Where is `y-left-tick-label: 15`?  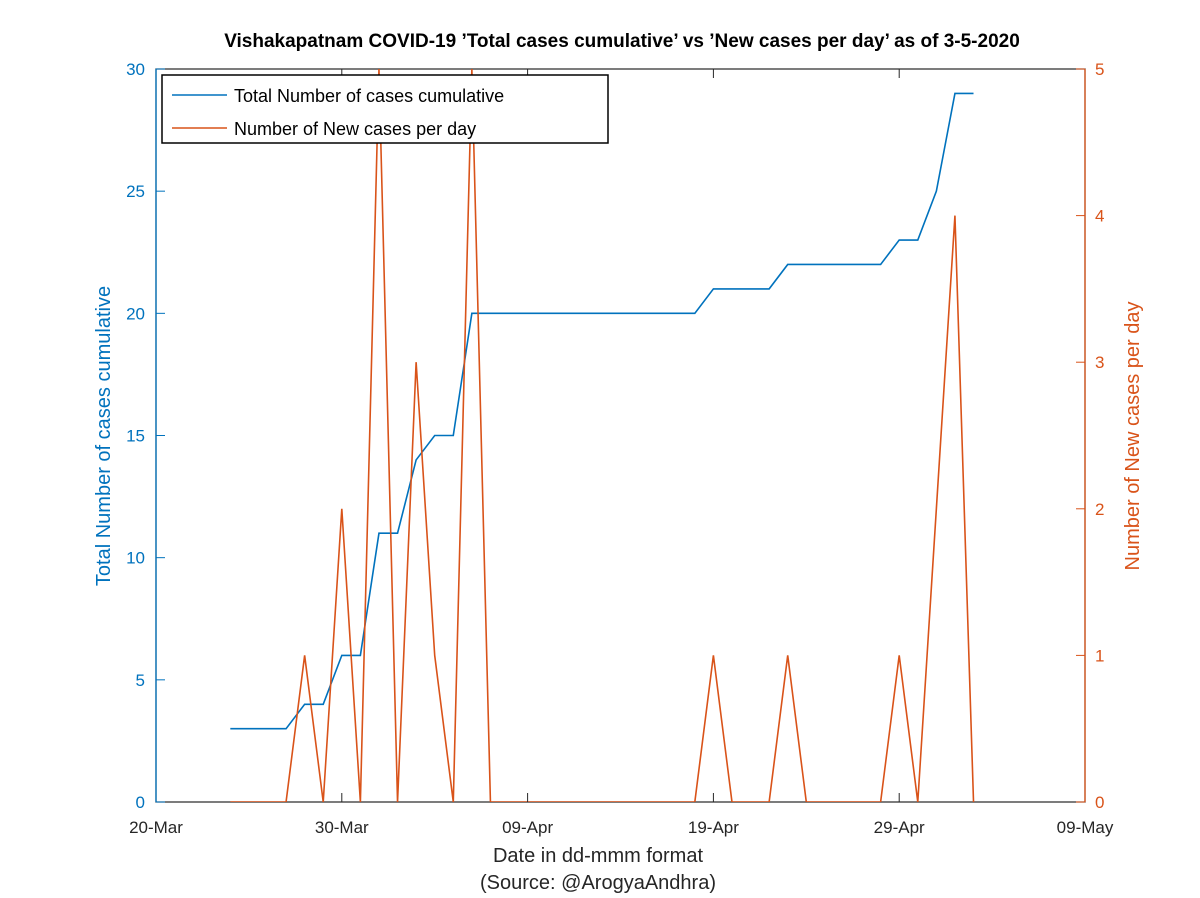
y-left-tick-label: 15 is located at coordinates (135, 436).